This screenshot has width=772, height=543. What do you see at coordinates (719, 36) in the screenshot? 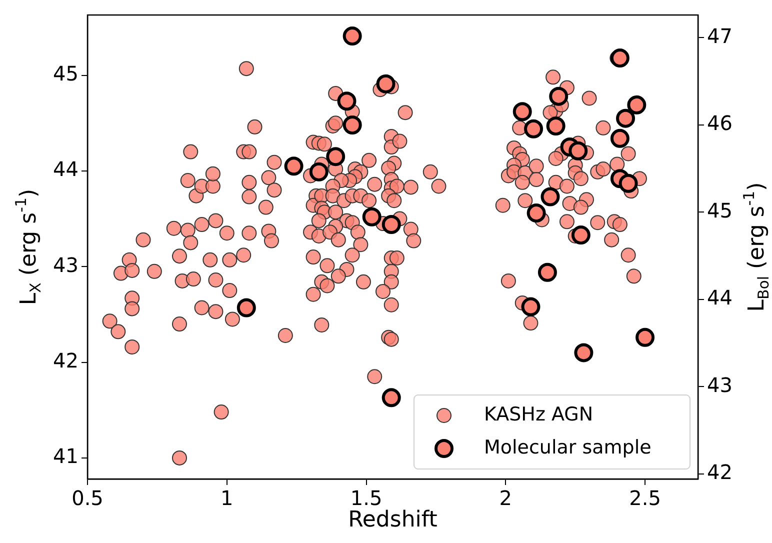
I see `y2-tick-label: 47` at bounding box center [719, 36].